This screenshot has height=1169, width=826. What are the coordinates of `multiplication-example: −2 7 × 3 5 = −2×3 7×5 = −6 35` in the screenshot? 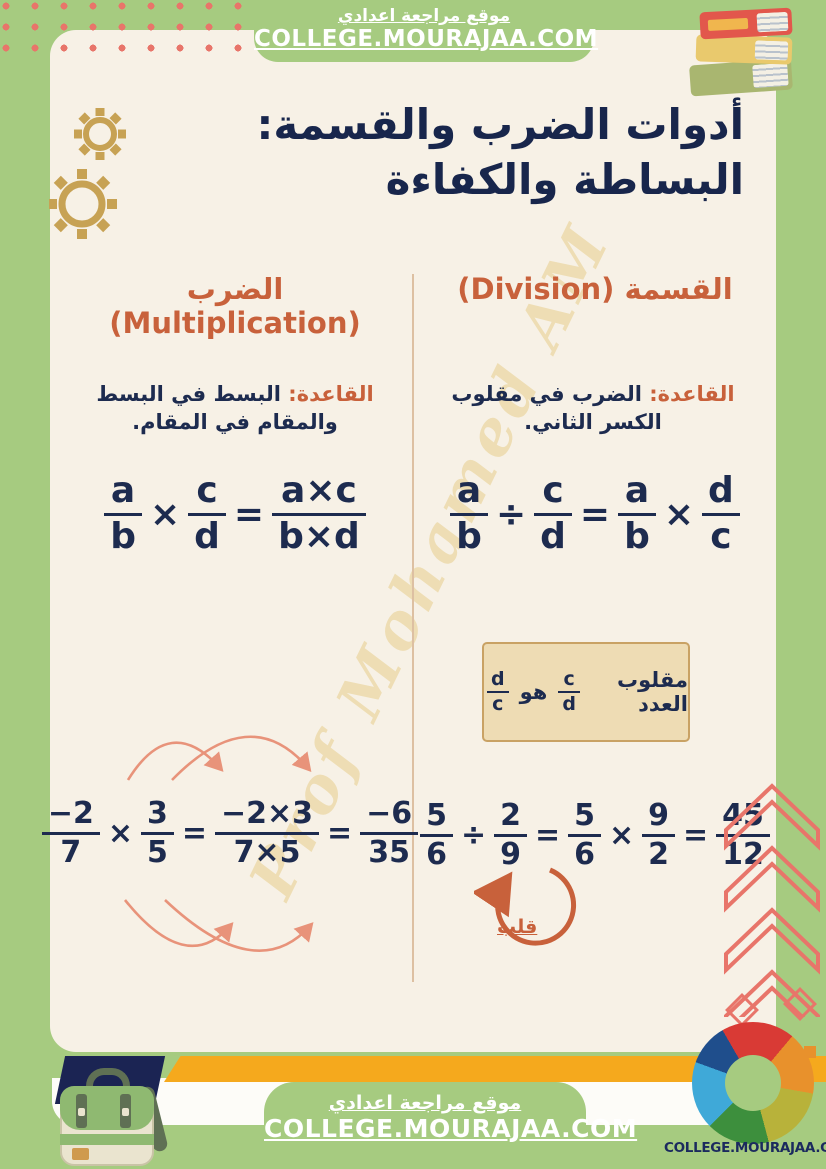 It's located at (230, 833).